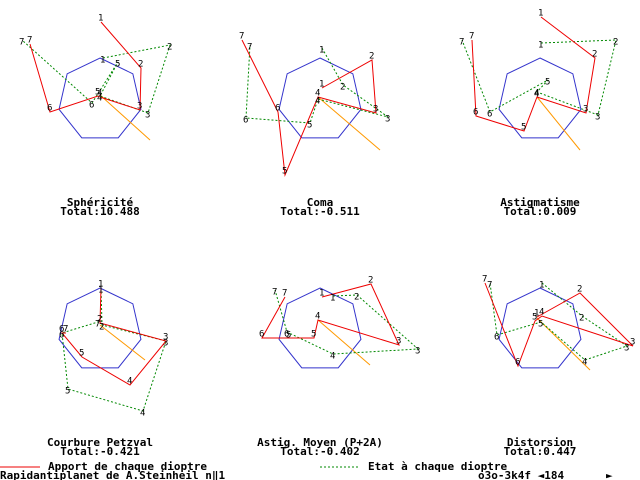 The height and width of the screenshot is (480, 640). Describe the element at coordinates (320, 202) in the screenshot. I see `panel-title: Coma` at that location.